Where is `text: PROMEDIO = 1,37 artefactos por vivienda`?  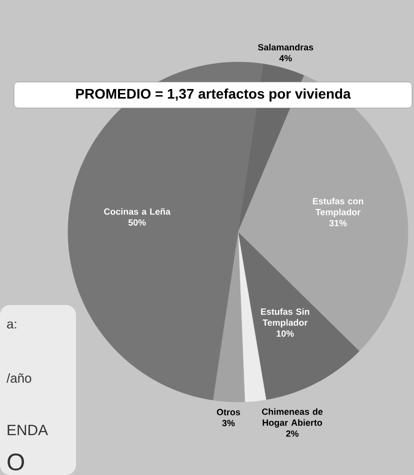 text: PROMEDIO = 1,37 artefactos por vivienda is located at coordinates (213, 95).